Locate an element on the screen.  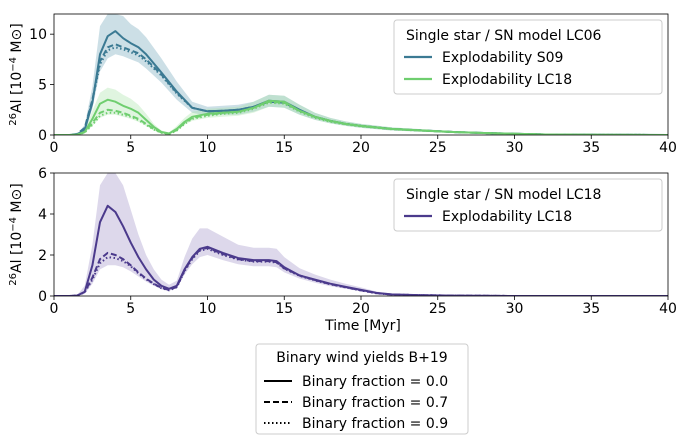
panel-legend-title: Single star / SN model LC06 is located at coordinates (504, 36).